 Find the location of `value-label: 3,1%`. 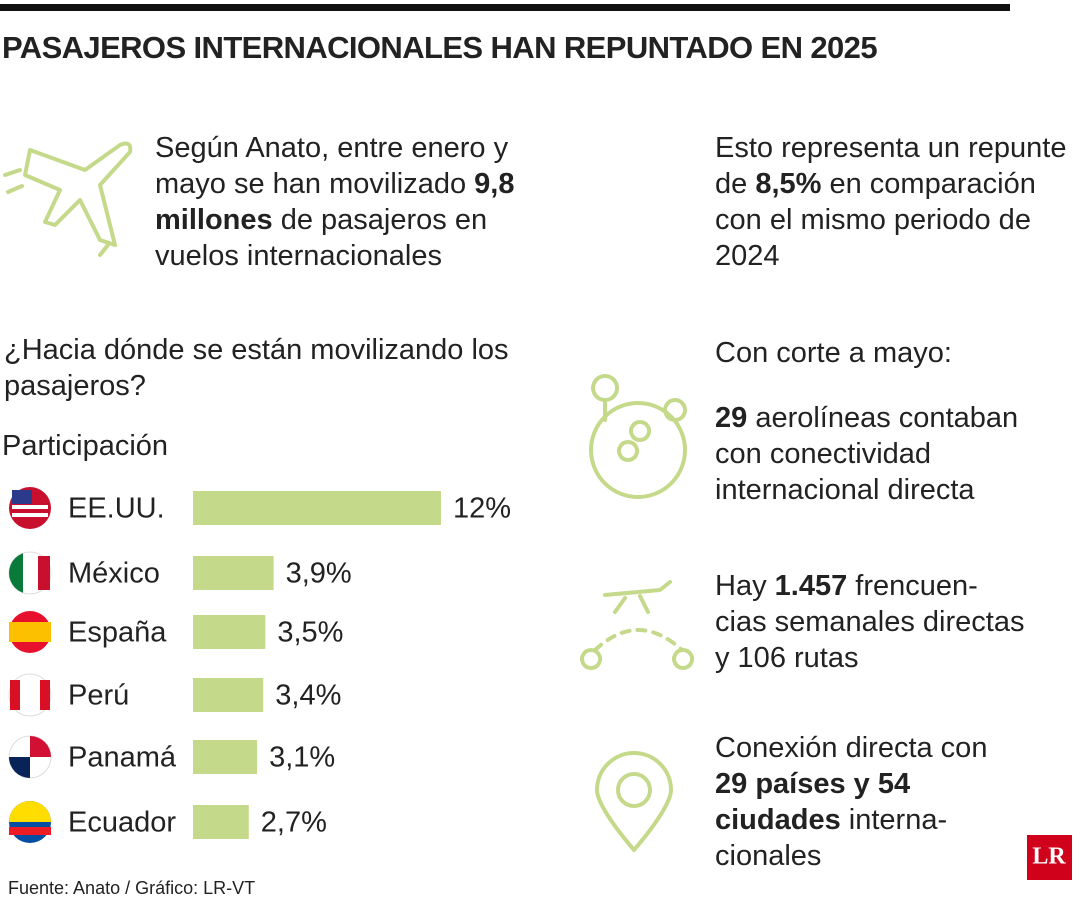

value-label: 3,1% is located at coordinates (302, 758).